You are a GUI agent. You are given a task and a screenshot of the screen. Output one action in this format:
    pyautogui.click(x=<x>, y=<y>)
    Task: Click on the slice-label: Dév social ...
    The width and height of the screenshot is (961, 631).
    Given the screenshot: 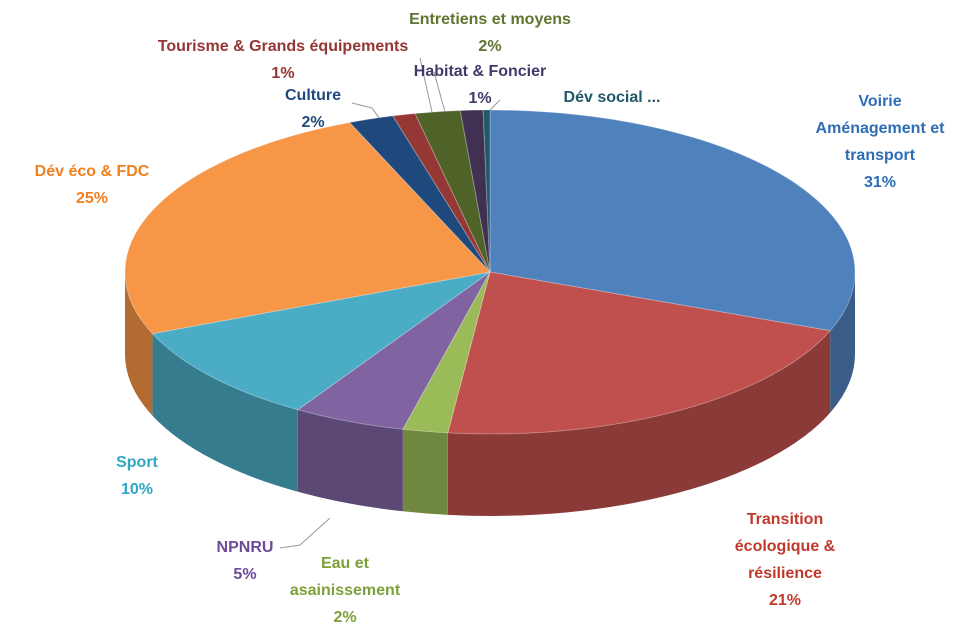 What is the action you would take?
    pyautogui.click(x=612, y=97)
    